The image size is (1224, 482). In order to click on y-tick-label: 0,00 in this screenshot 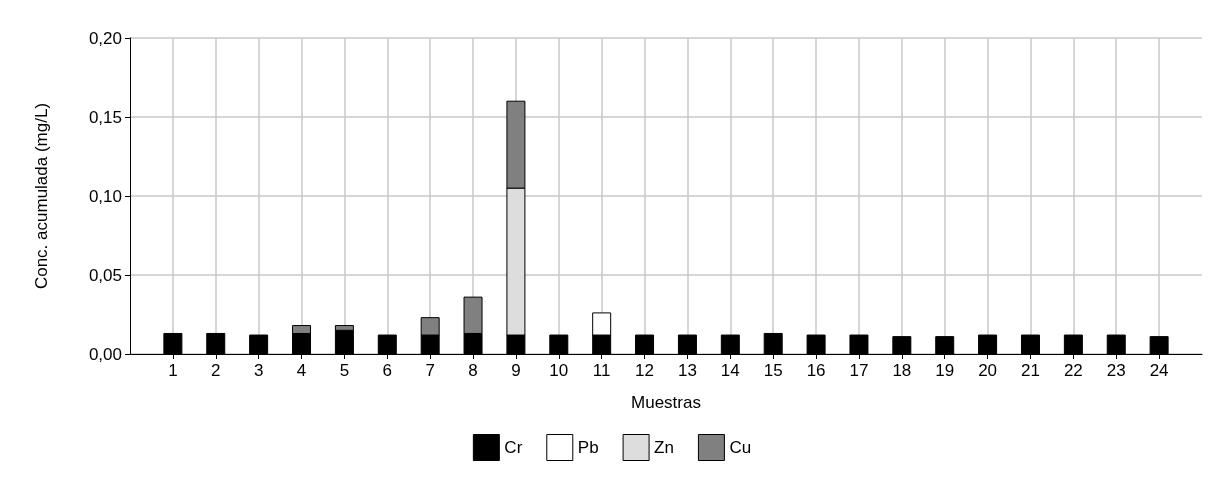, I will do `click(105, 354)`.